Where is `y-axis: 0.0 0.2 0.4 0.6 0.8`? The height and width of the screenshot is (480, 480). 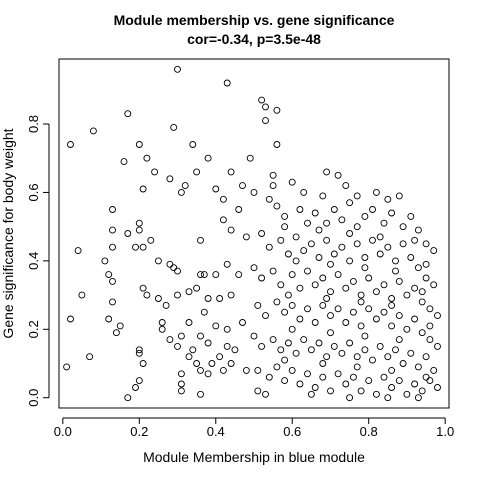 y-axis: 0.0 0.2 0.4 0.6 0.8 is located at coordinates (38, 261).